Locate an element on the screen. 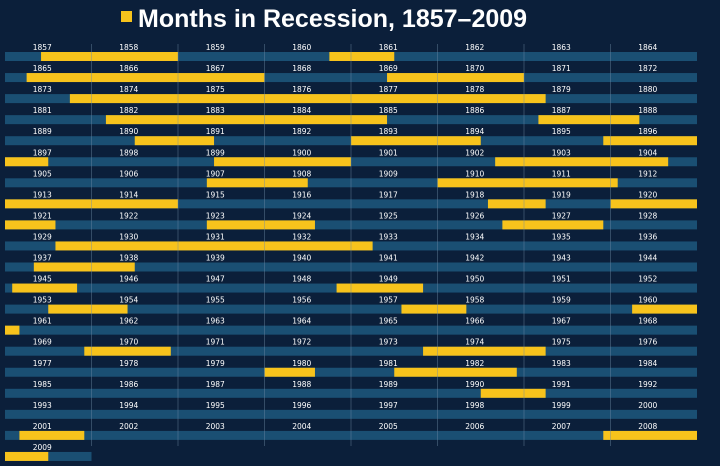 Image resolution: width=720 pixels, height=466 pixels. chart-title: Months in Recession, 1857–2009 is located at coordinates (332, 19).